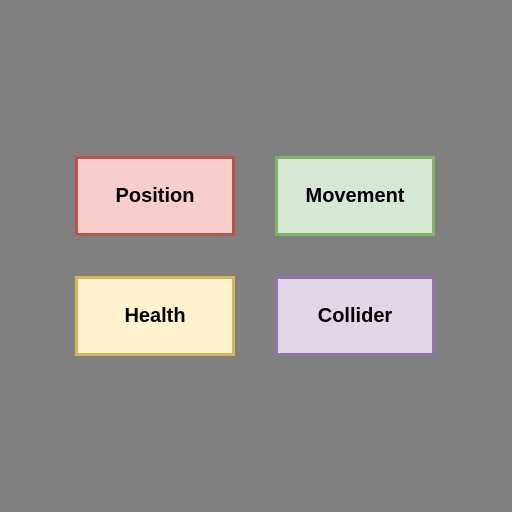 Image resolution: width=512 pixels, height=512 pixels. I want to click on health-component-label: Health, so click(155, 315).